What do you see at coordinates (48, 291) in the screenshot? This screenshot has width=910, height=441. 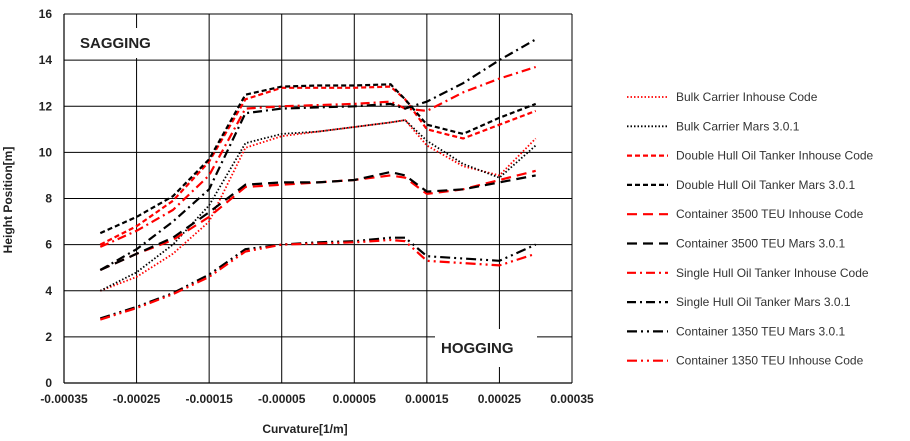 I see `y-tick-label: 4` at bounding box center [48, 291].